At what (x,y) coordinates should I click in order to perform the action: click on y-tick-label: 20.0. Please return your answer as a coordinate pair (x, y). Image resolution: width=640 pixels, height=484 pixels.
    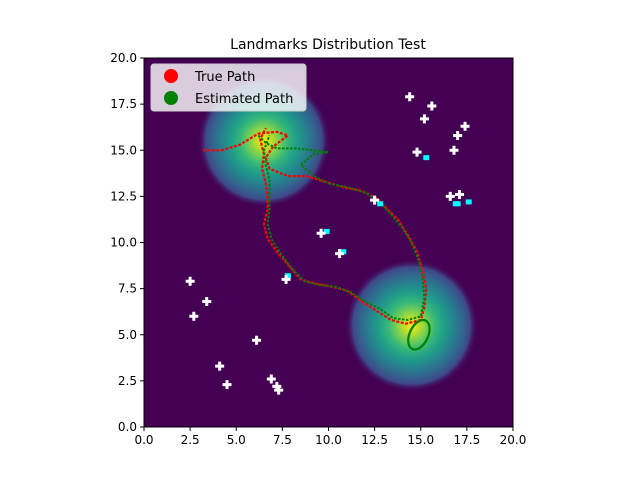
    Looking at the image, I should click on (123, 58).